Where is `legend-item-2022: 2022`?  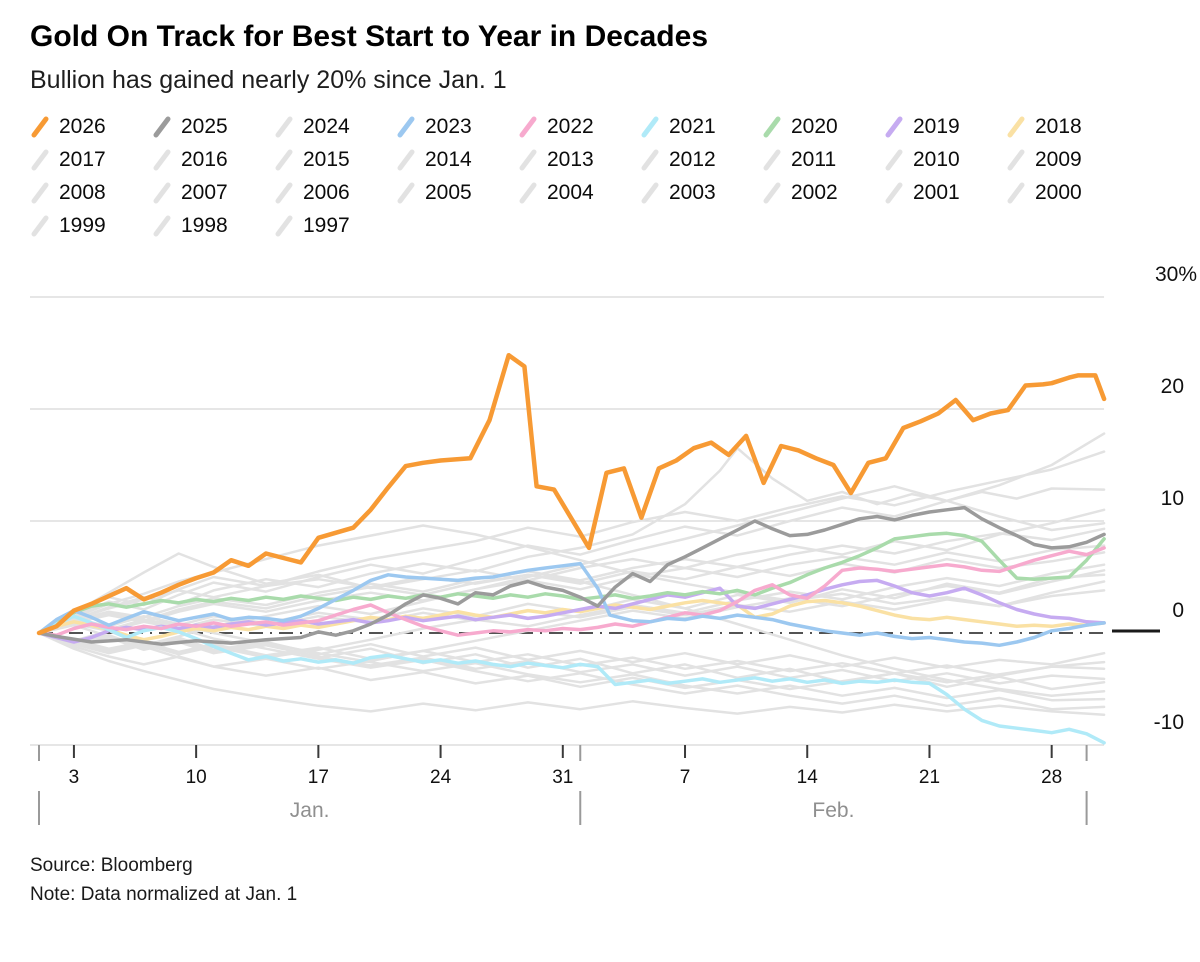 legend-item-2022: 2022 is located at coordinates (579, 127).